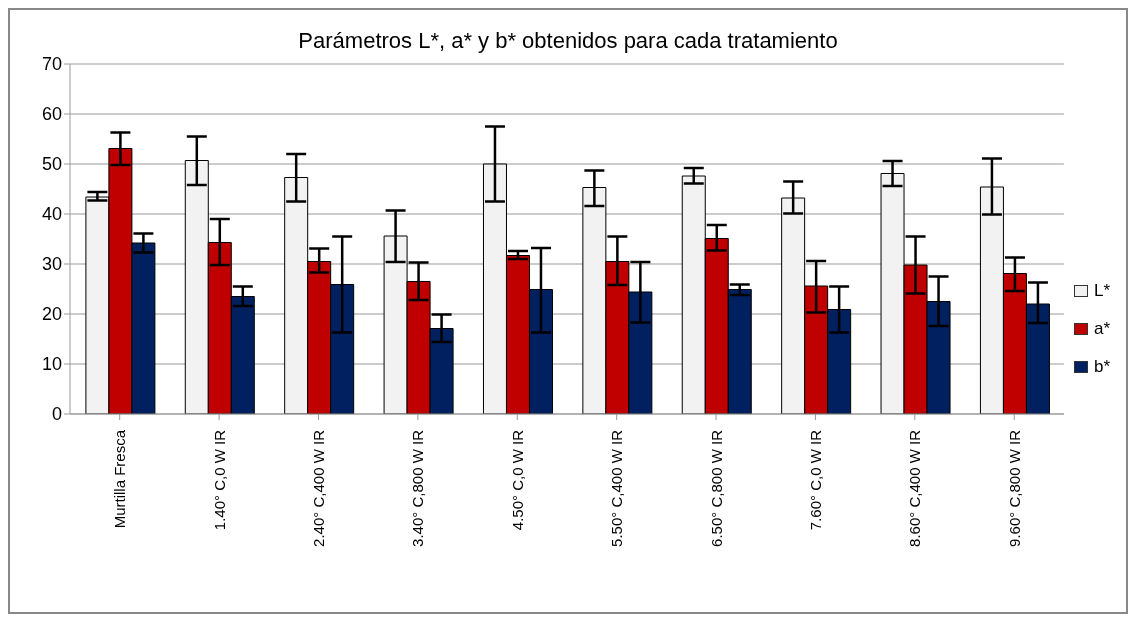 This screenshot has height=624, width=1140. I want to click on x-tick-label: 7.60° C,0 W IR, so click(815, 480).